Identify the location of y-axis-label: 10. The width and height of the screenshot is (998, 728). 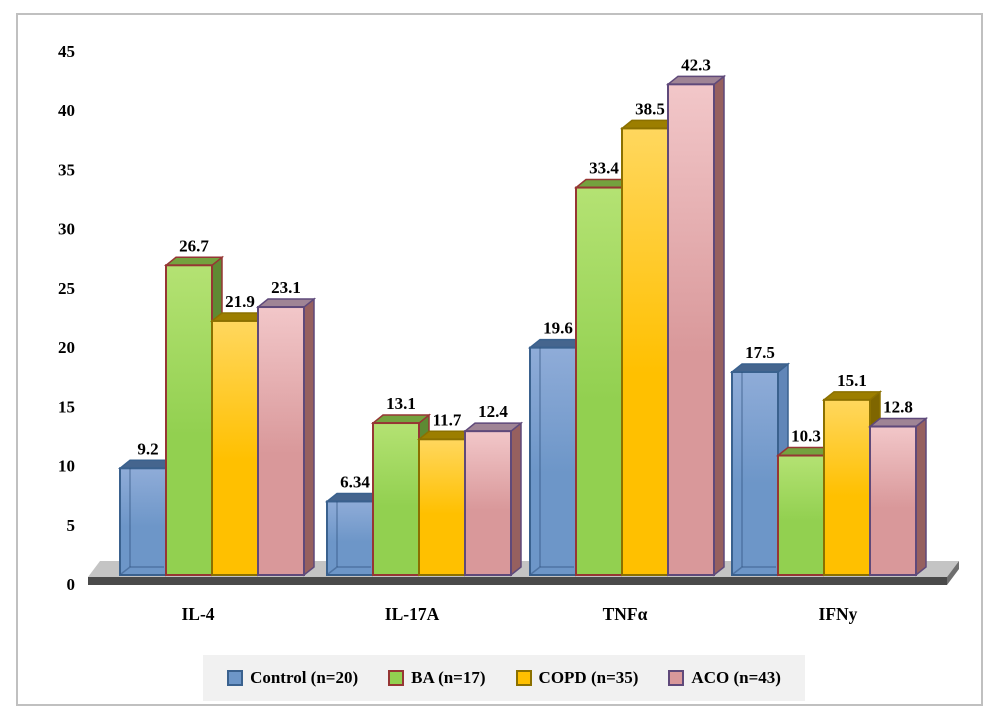
(66, 466).